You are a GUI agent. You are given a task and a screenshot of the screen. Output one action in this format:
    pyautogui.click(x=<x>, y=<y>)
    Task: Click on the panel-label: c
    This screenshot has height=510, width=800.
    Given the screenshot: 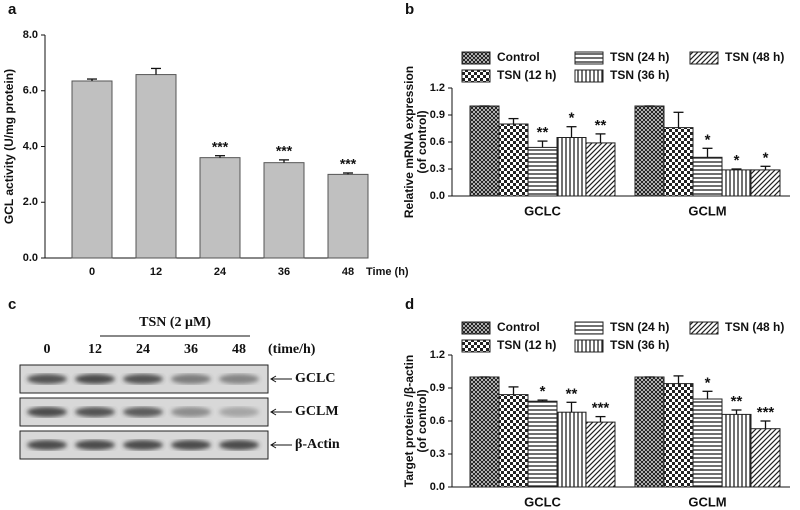 What is the action you would take?
    pyautogui.click(x=12, y=304)
    